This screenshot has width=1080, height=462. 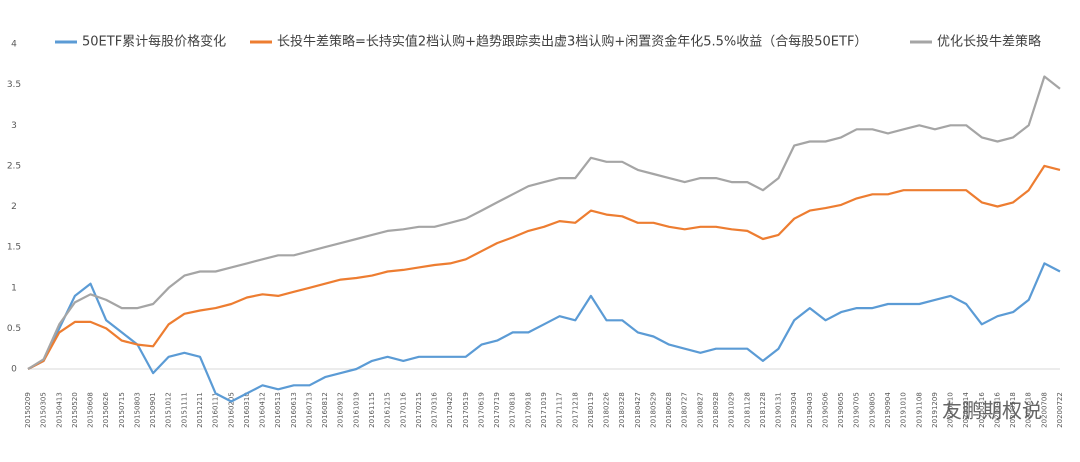 I want to click on x-tick-label: 20171117, so click(x=560, y=410).